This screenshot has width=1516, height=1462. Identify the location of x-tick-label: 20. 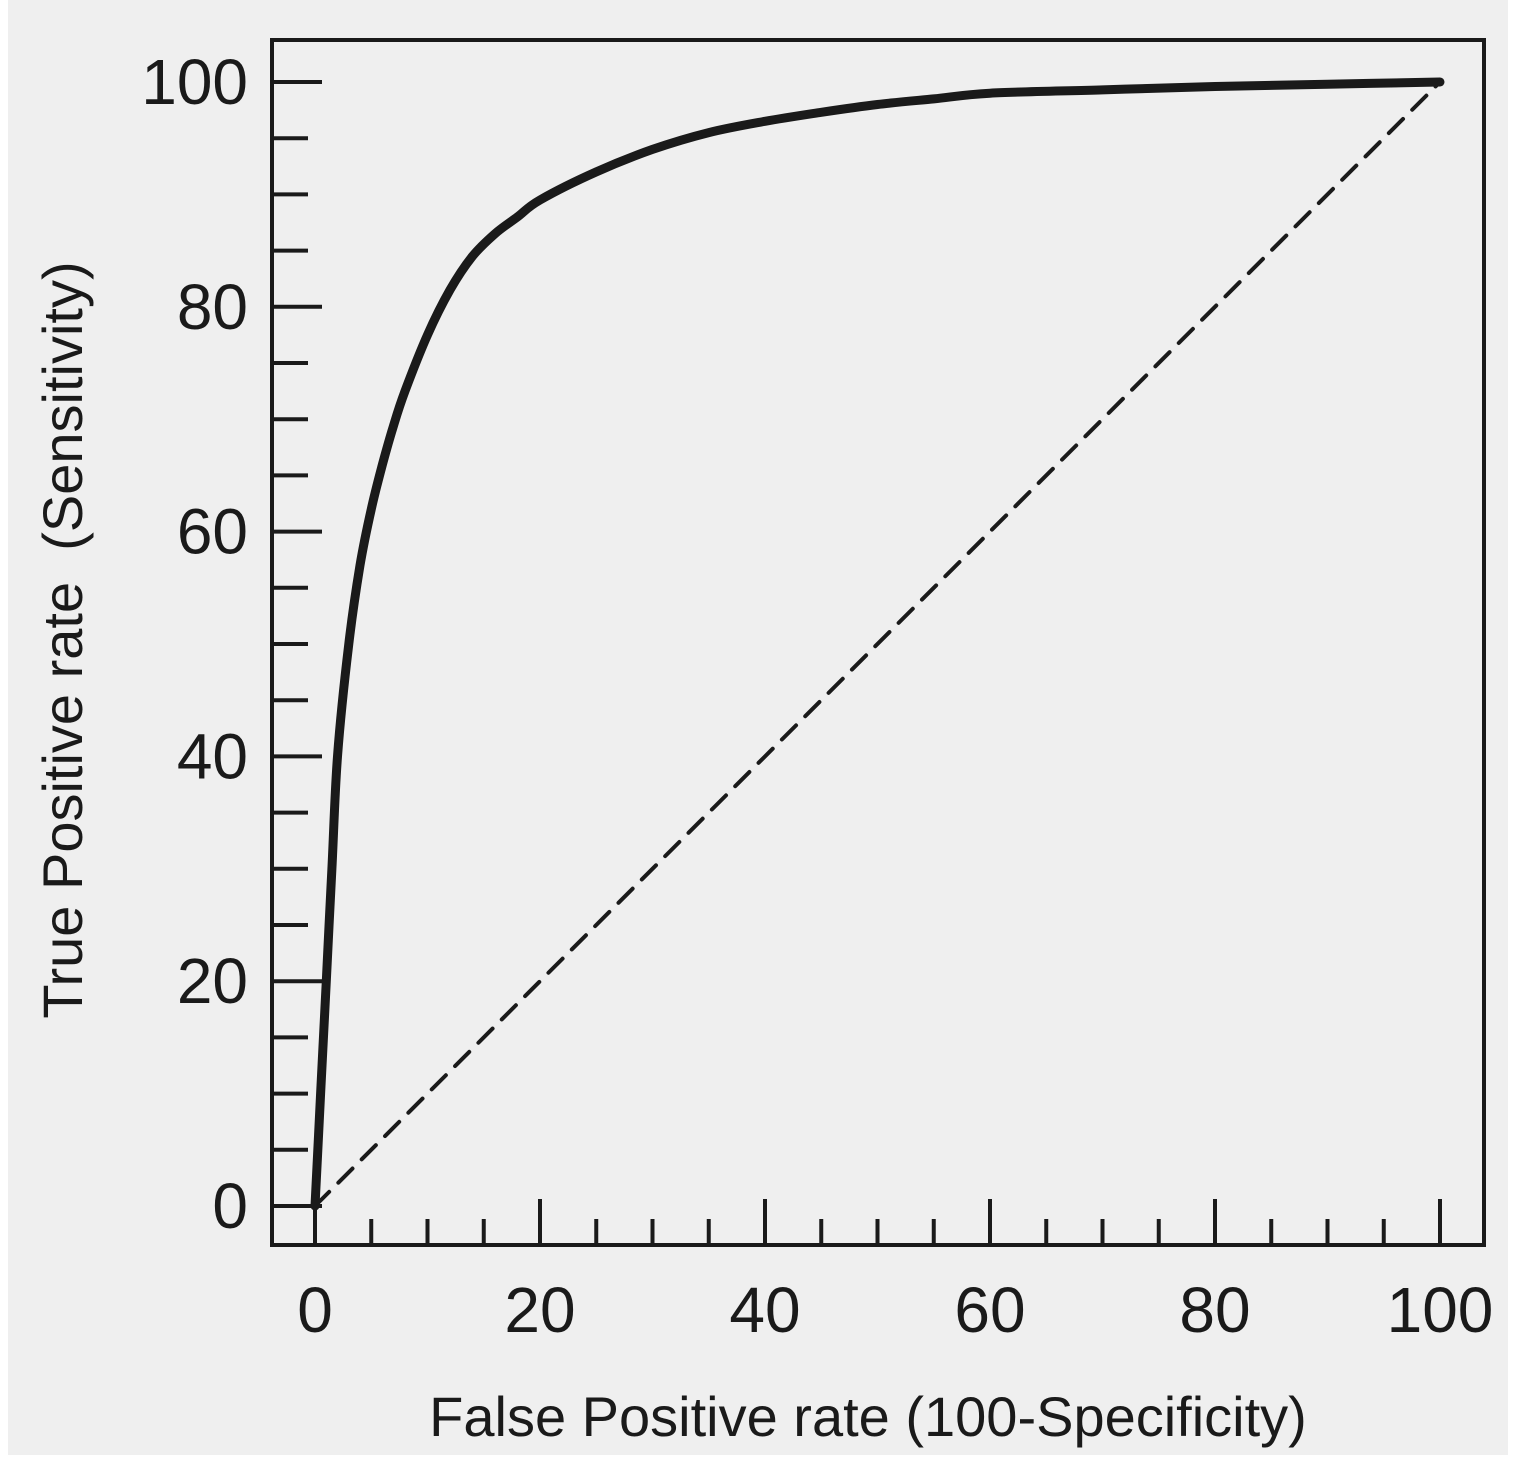
(539, 1310).